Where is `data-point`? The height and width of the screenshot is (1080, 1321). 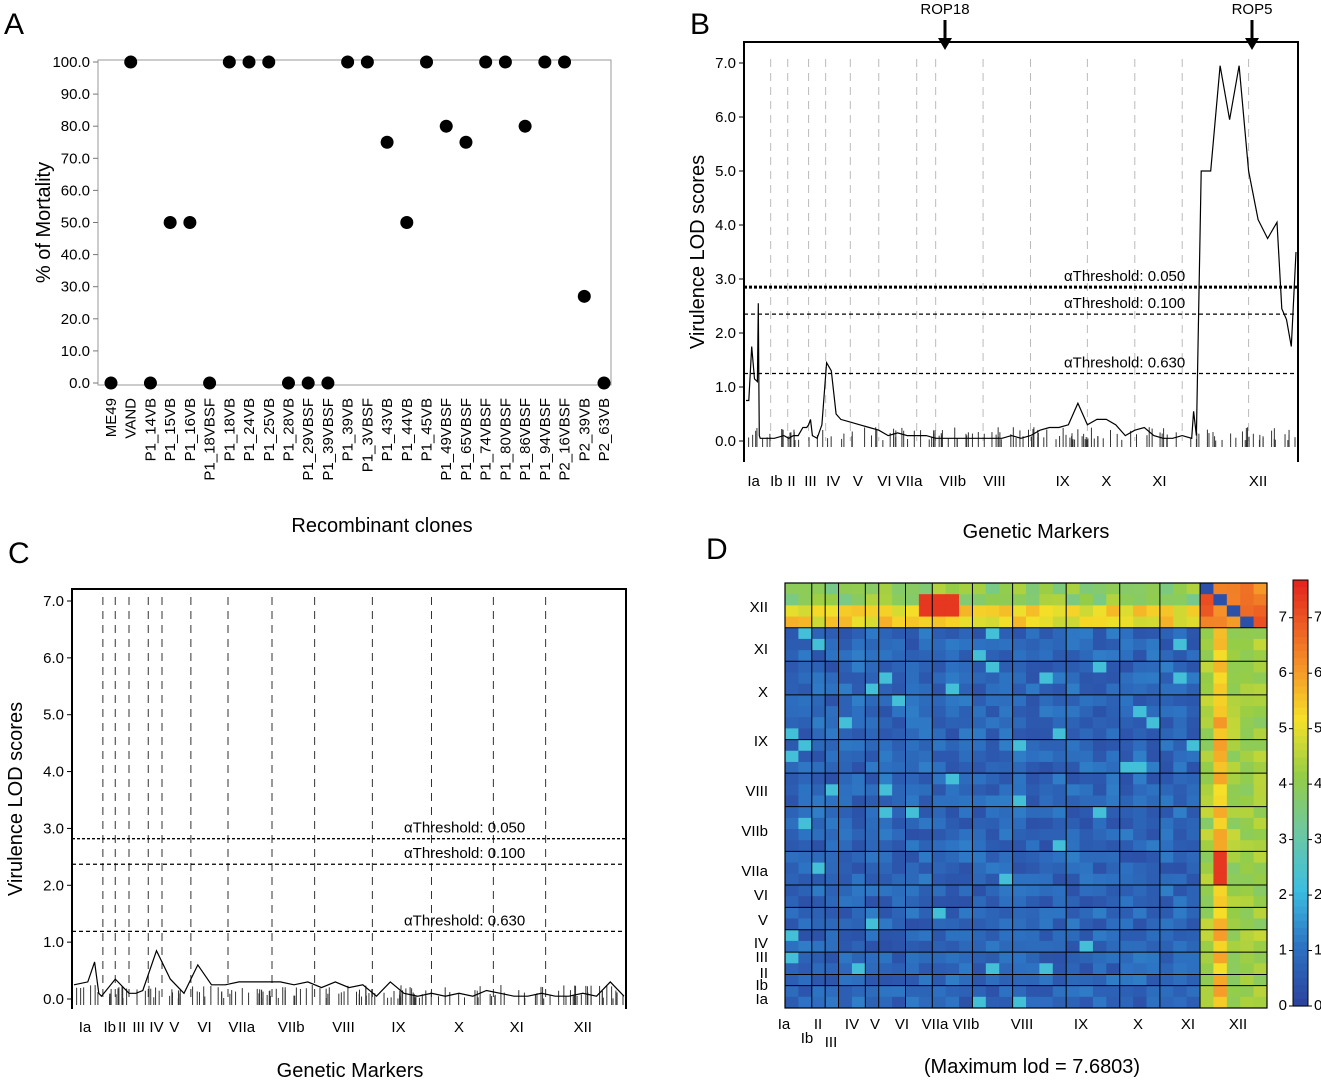 data-point is located at coordinates (288, 383).